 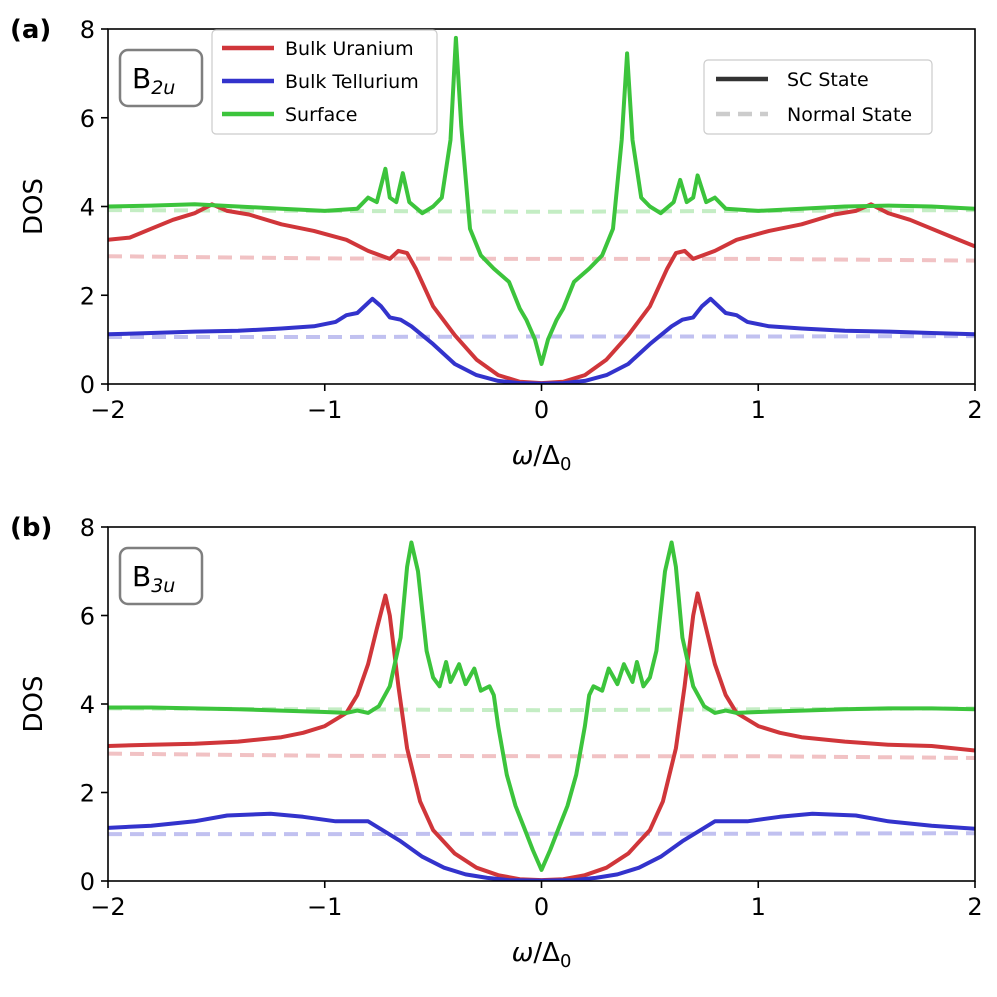 I want to click on symmetry-label: B2u, so click(x=153, y=80).